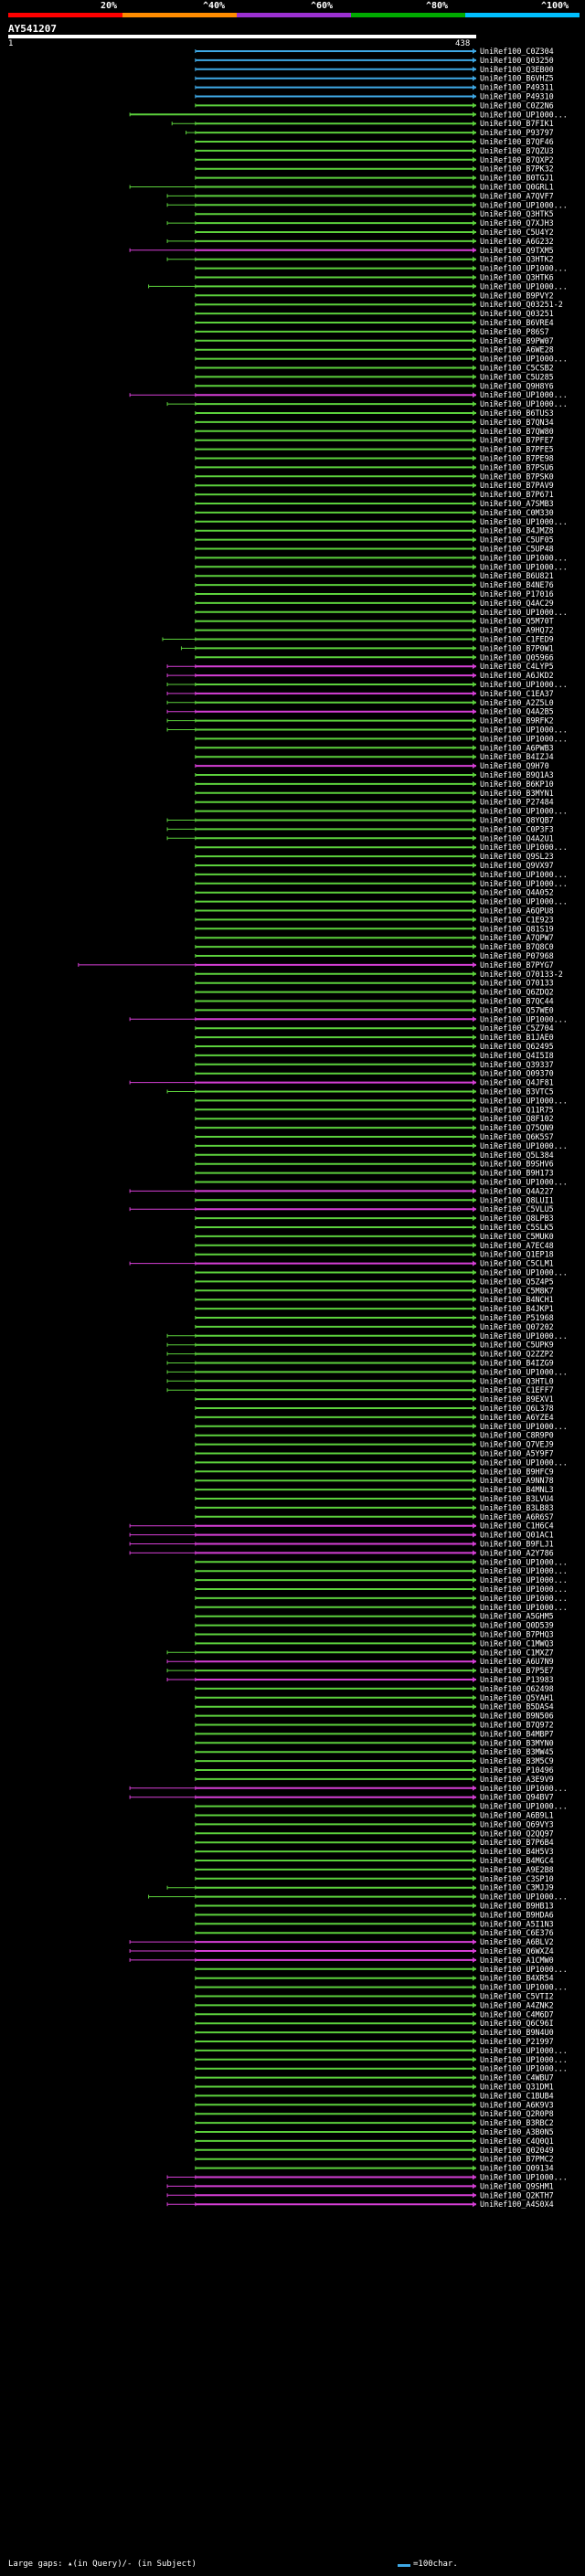 Image resolution: width=585 pixels, height=2576 pixels. What do you see at coordinates (517, 1480) in the screenshot?
I see `hit-label: UniRef100_A9NN78` at bounding box center [517, 1480].